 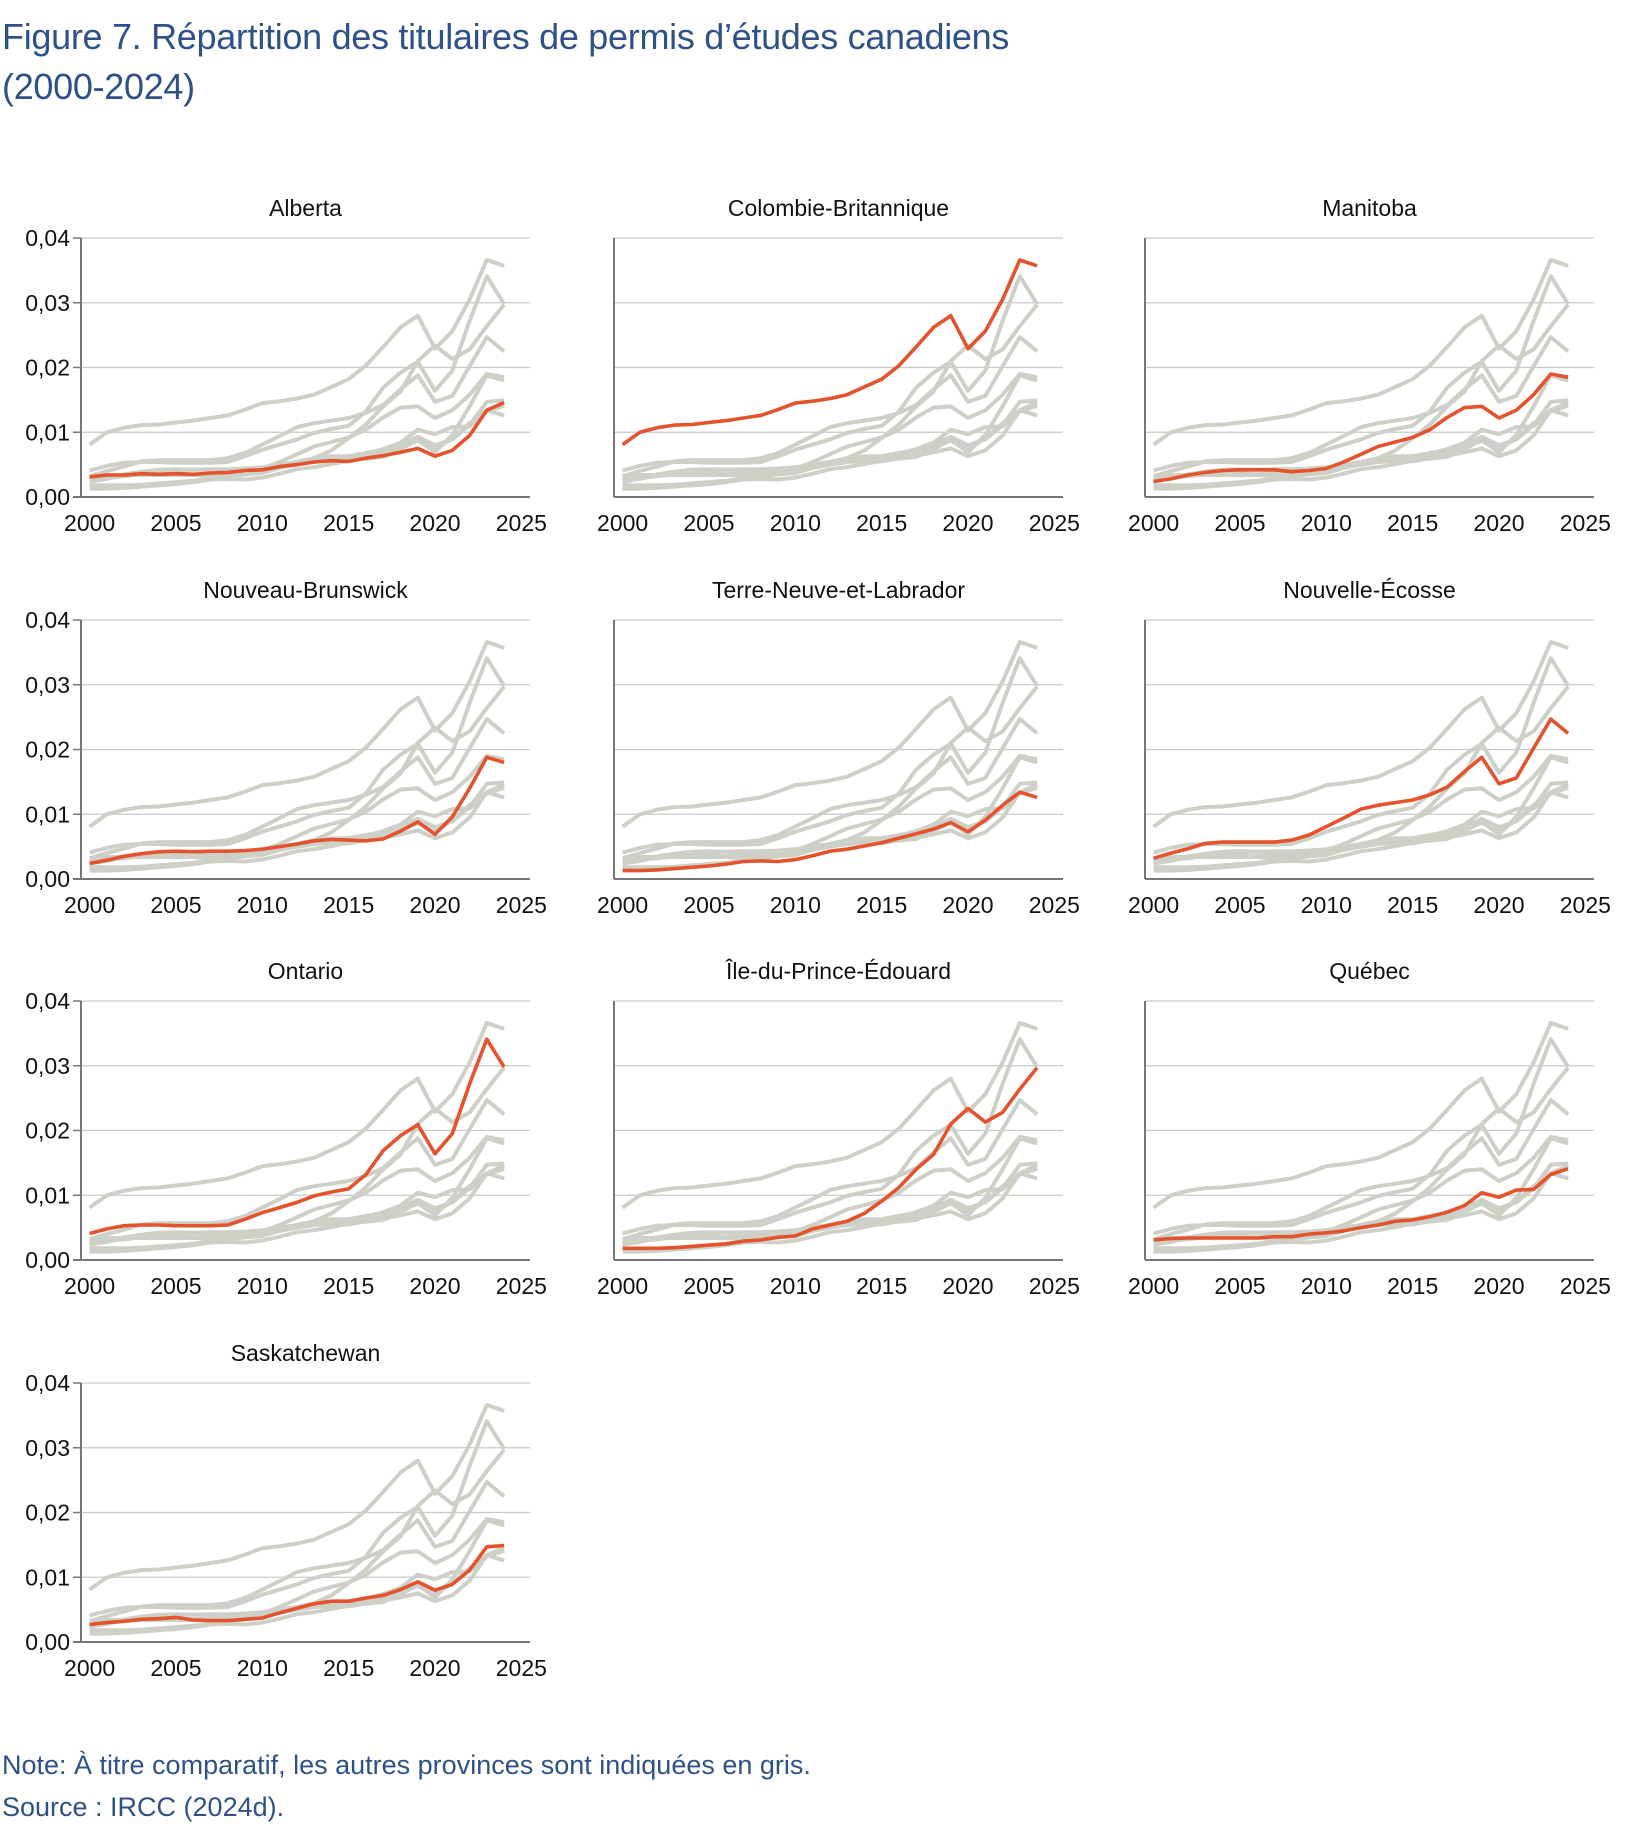 What do you see at coordinates (305, 971) in the screenshot?
I see `panel-title: Ontario` at bounding box center [305, 971].